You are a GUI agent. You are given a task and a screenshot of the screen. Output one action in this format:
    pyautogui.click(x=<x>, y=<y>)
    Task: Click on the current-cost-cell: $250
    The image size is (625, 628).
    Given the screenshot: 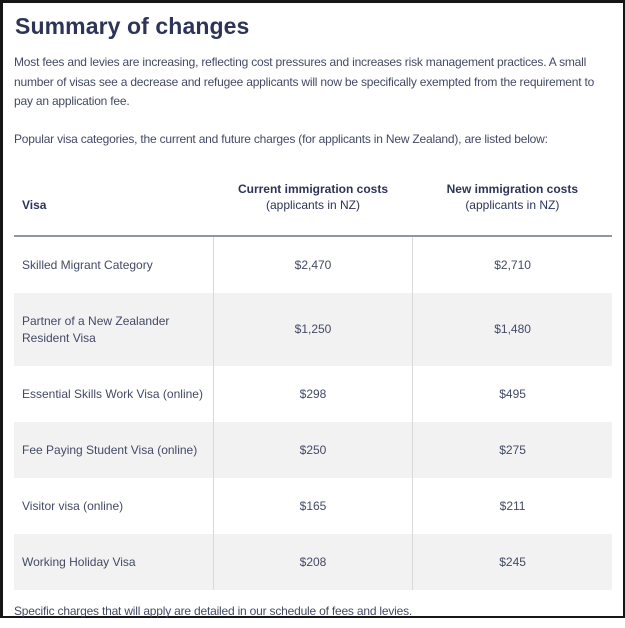 What is the action you would take?
    pyautogui.click(x=312, y=450)
    